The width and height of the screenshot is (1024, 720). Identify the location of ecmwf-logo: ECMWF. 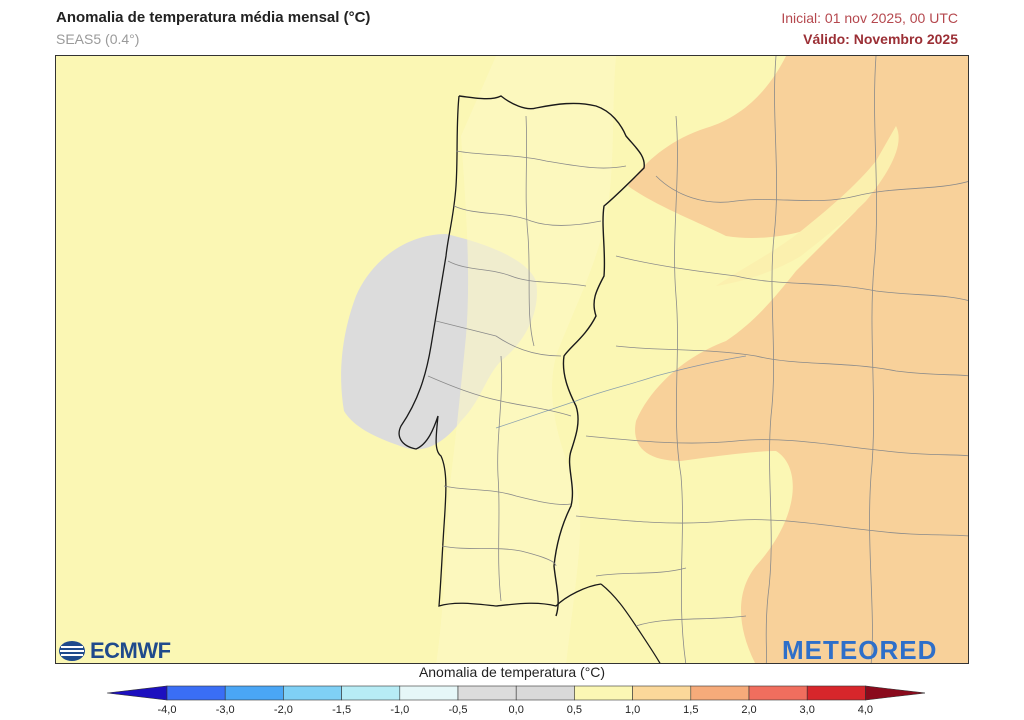
(114, 651).